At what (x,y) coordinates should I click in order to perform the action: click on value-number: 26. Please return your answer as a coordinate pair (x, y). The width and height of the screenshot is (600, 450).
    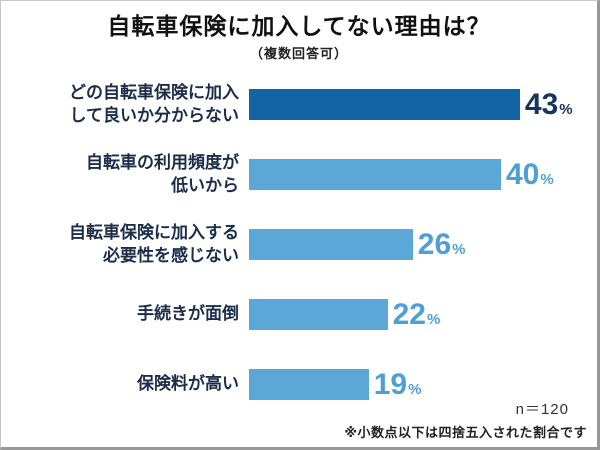
    Looking at the image, I should click on (434, 244).